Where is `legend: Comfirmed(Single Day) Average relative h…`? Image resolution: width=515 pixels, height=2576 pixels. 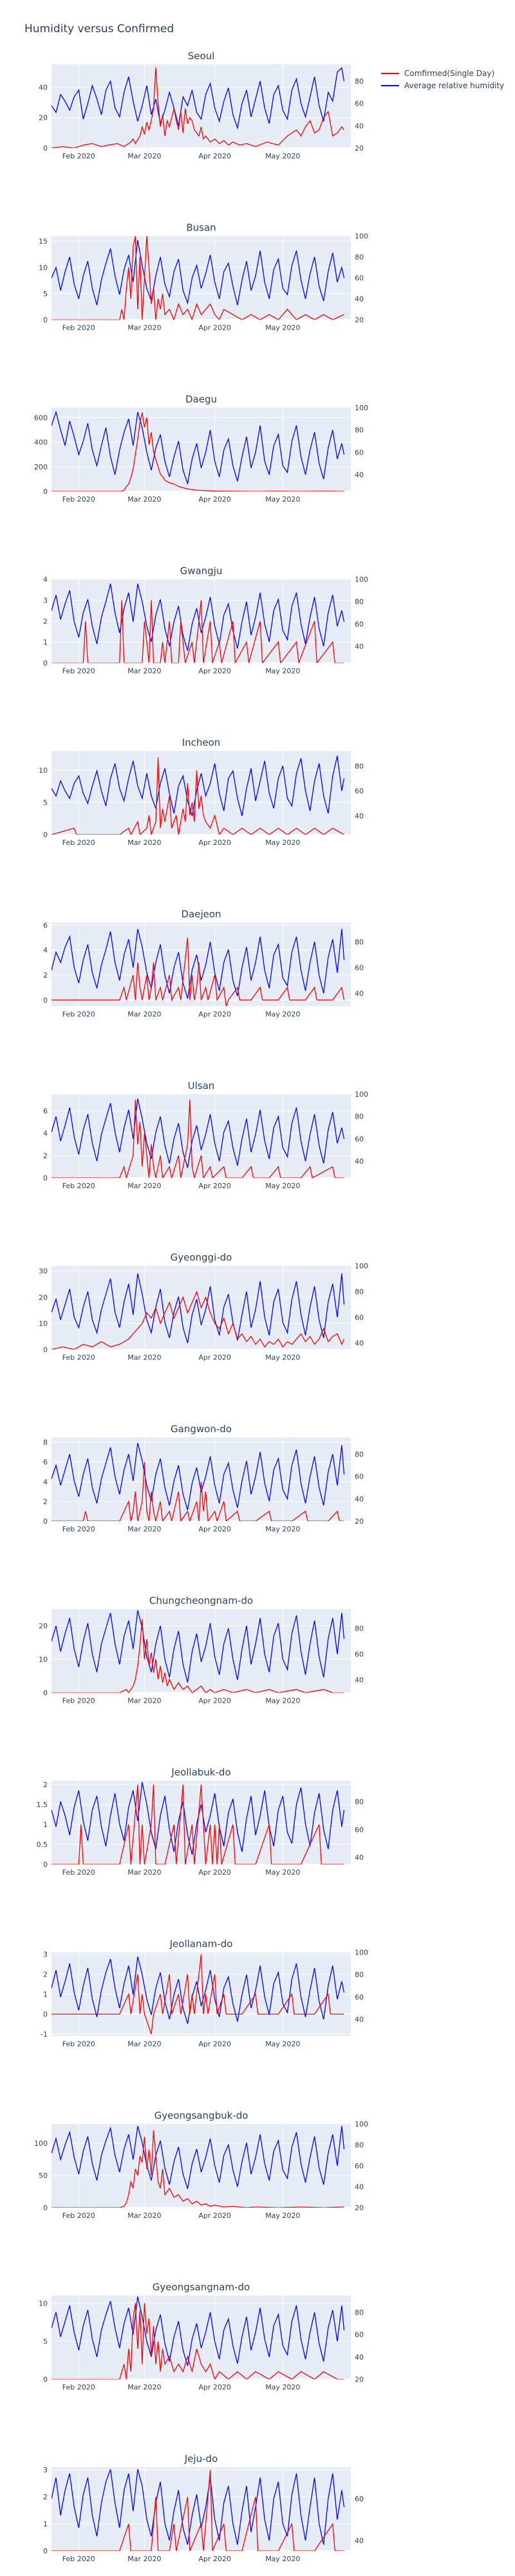
legend: Comfirmed(Single Day) Average relative h… is located at coordinates (443, 79).